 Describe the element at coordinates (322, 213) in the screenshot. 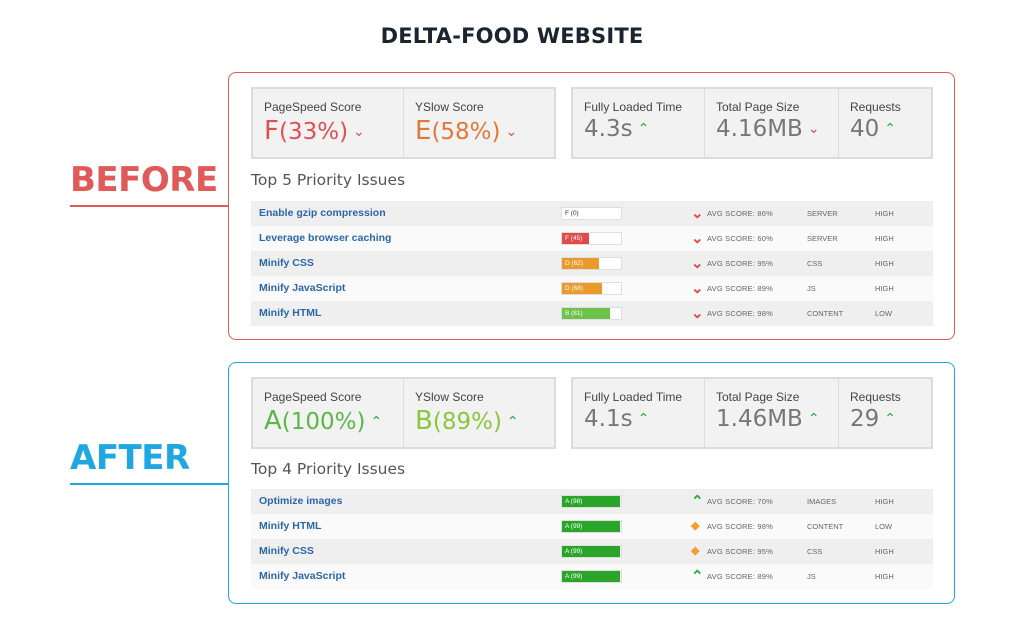

I see `issue-name-link: Enable gzip compression` at that location.